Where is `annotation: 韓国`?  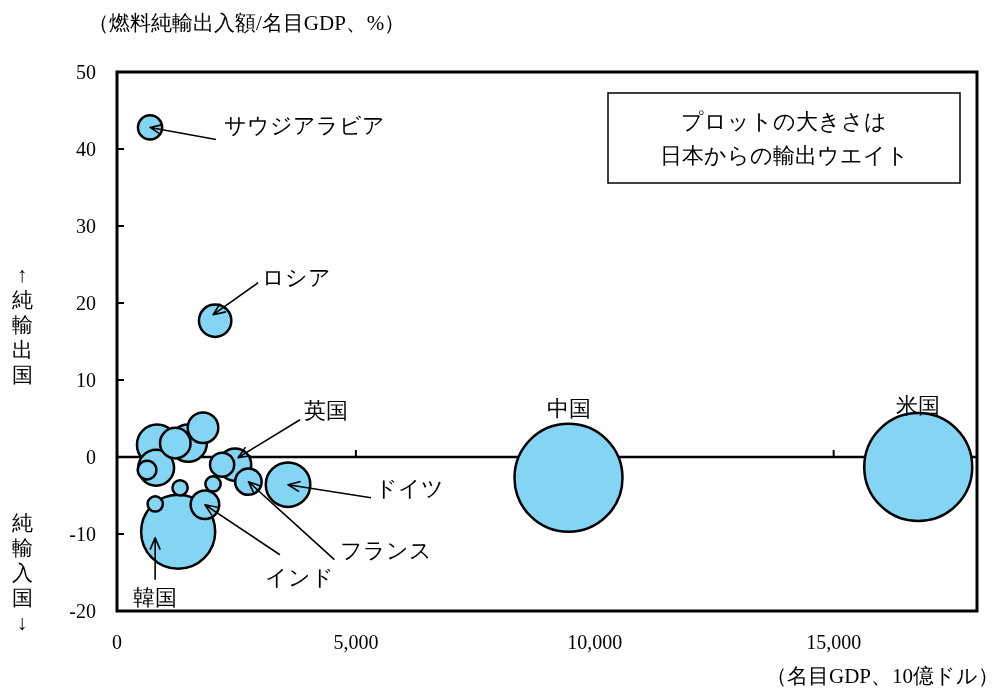
annotation: 韓国 is located at coordinates (155, 597).